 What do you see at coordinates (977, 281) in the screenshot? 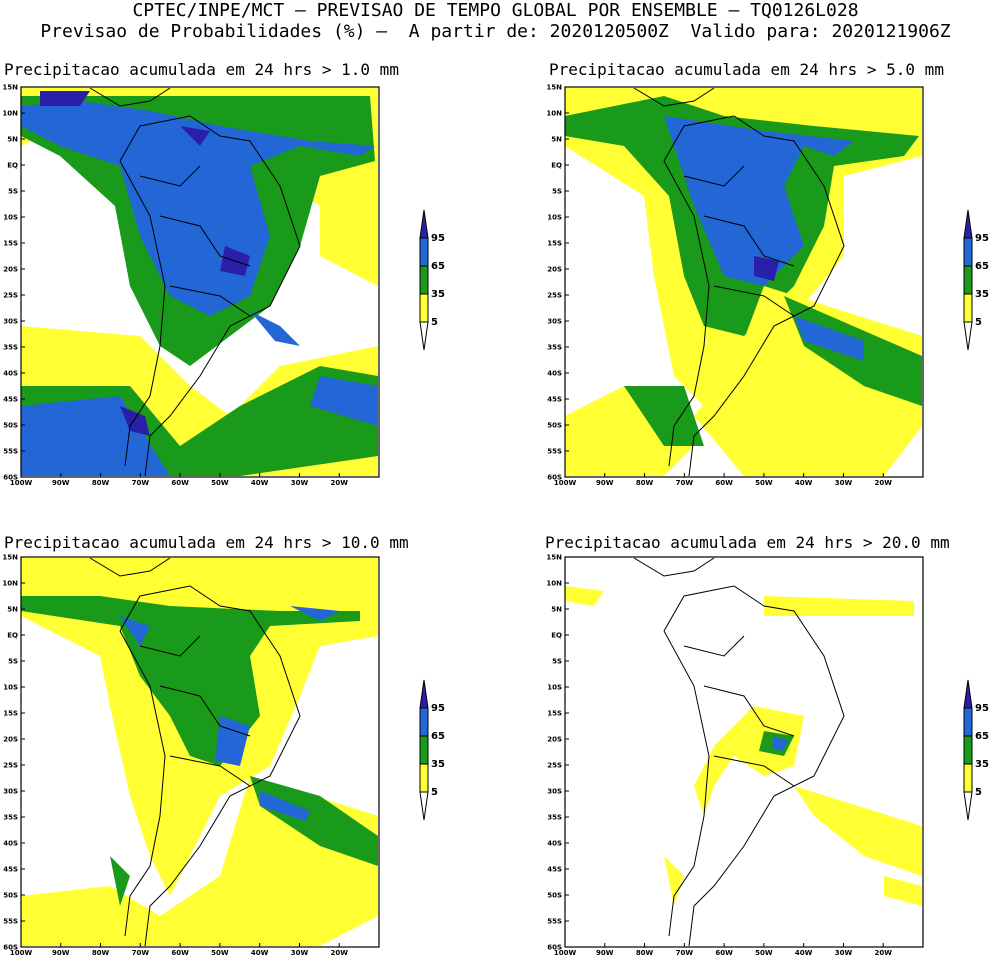
I see `panel-2-colorbar: 95 65 35 5` at bounding box center [977, 281].